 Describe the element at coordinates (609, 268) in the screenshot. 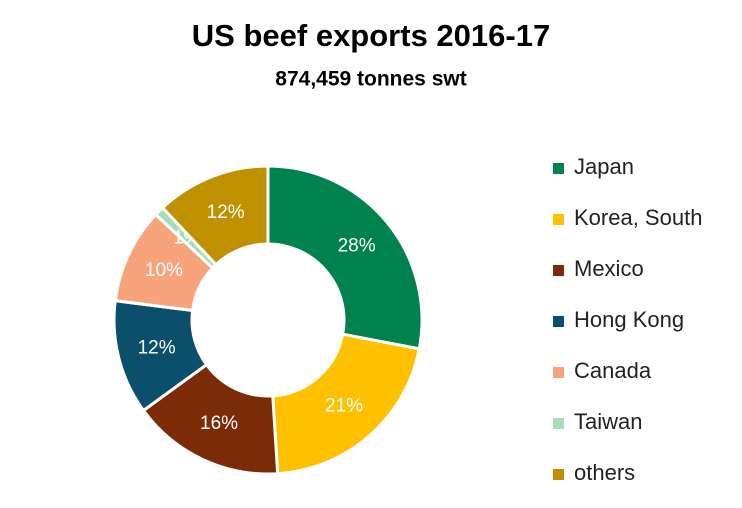

I see `legend-label: Mexico` at that location.